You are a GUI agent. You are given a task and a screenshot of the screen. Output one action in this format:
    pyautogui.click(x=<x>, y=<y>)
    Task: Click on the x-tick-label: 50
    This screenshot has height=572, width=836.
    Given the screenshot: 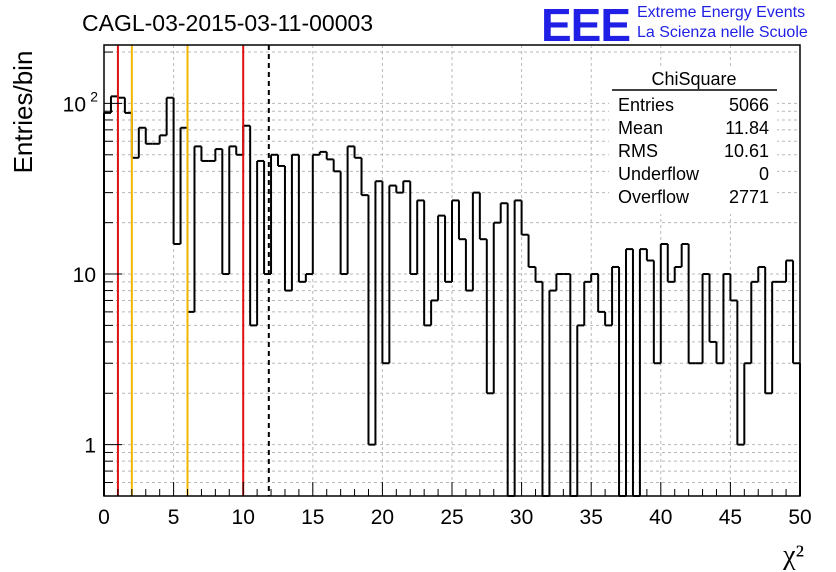 What is the action you would take?
    pyautogui.click(x=799, y=517)
    